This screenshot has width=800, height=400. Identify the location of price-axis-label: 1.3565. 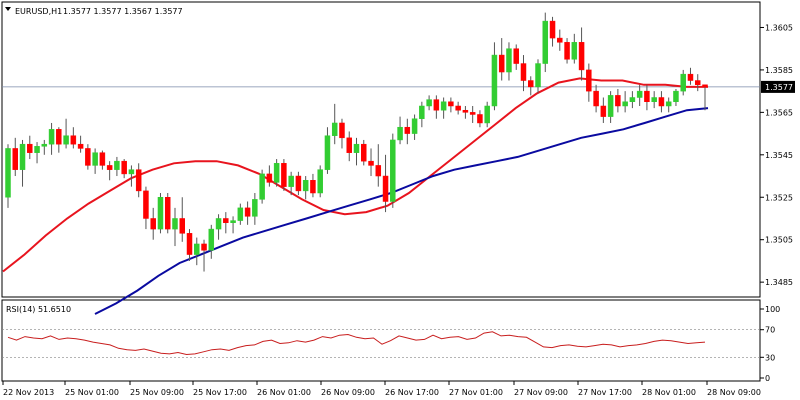
(779, 112).